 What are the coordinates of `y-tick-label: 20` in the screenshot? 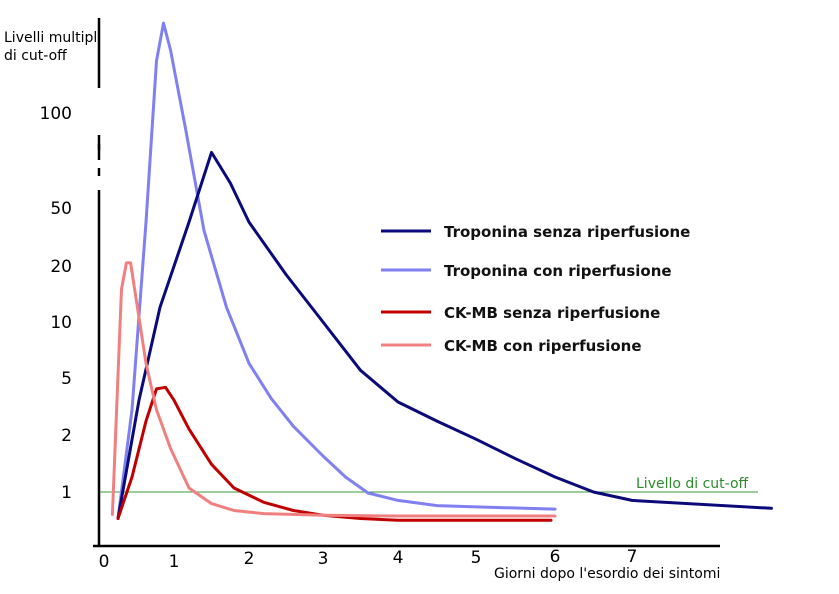 It's located at (61, 267).